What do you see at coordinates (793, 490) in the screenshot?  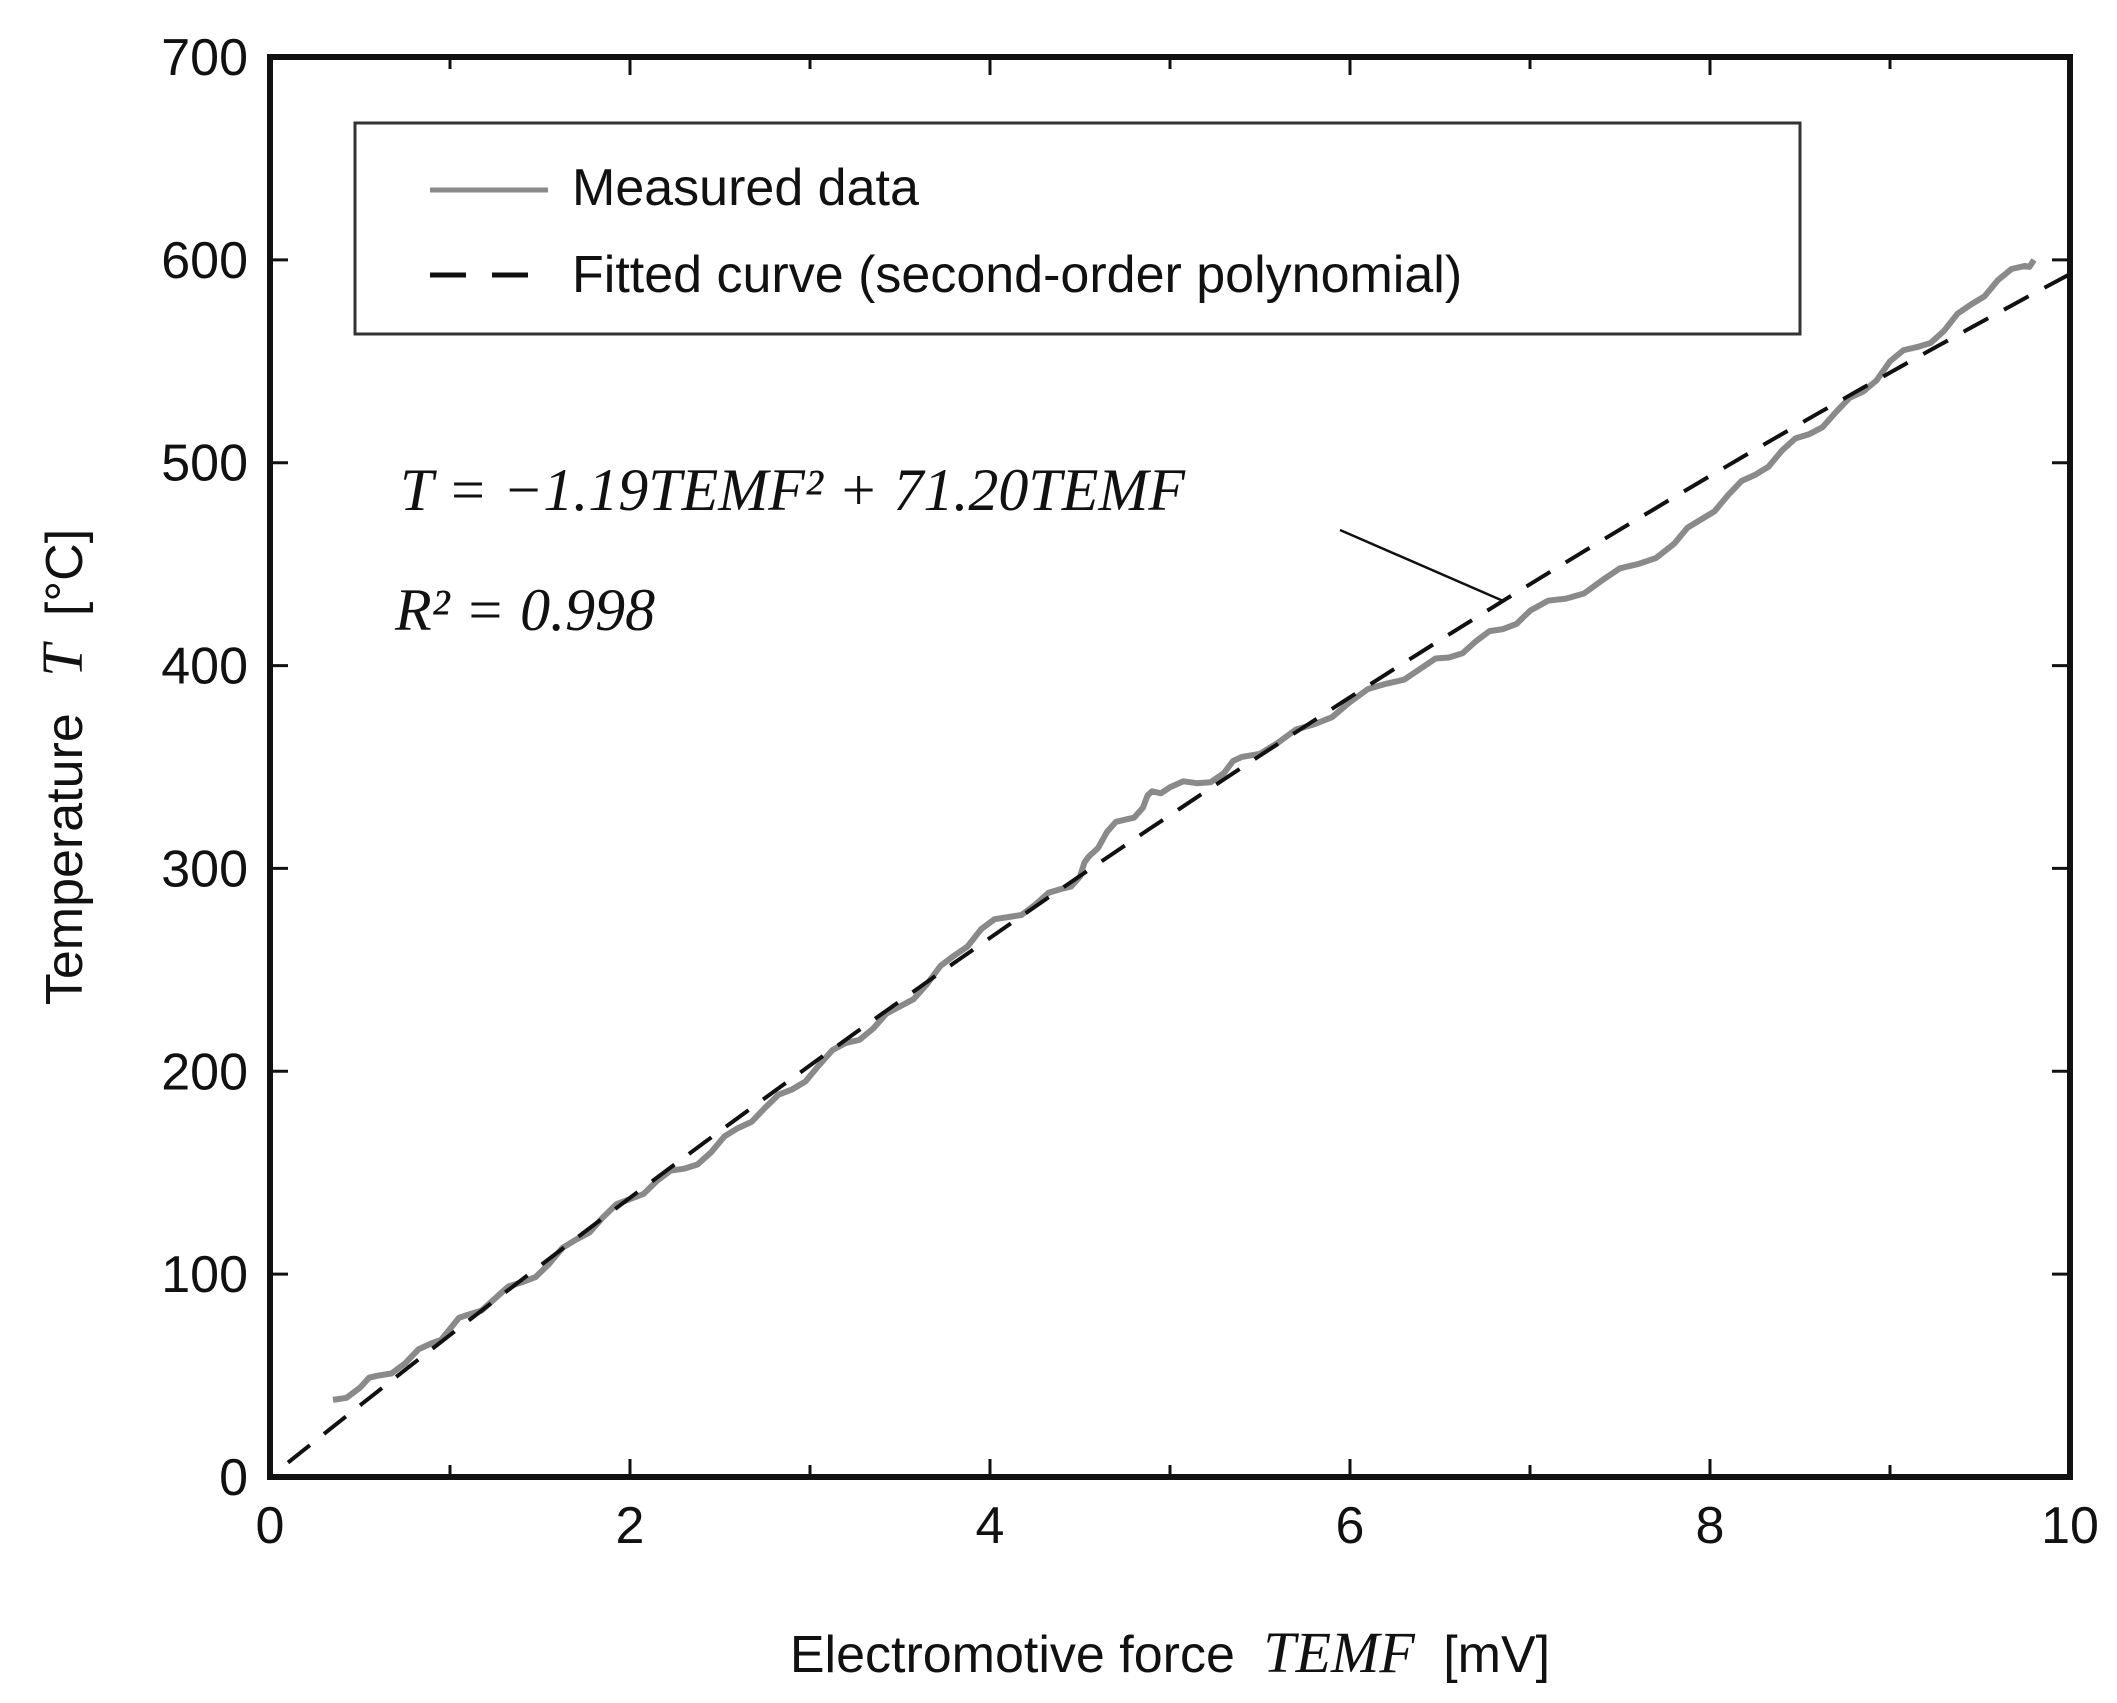 I see `equation-annotation: T = −1.19TEMF² + 71.20TEMF` at bounding box center [793, 490].